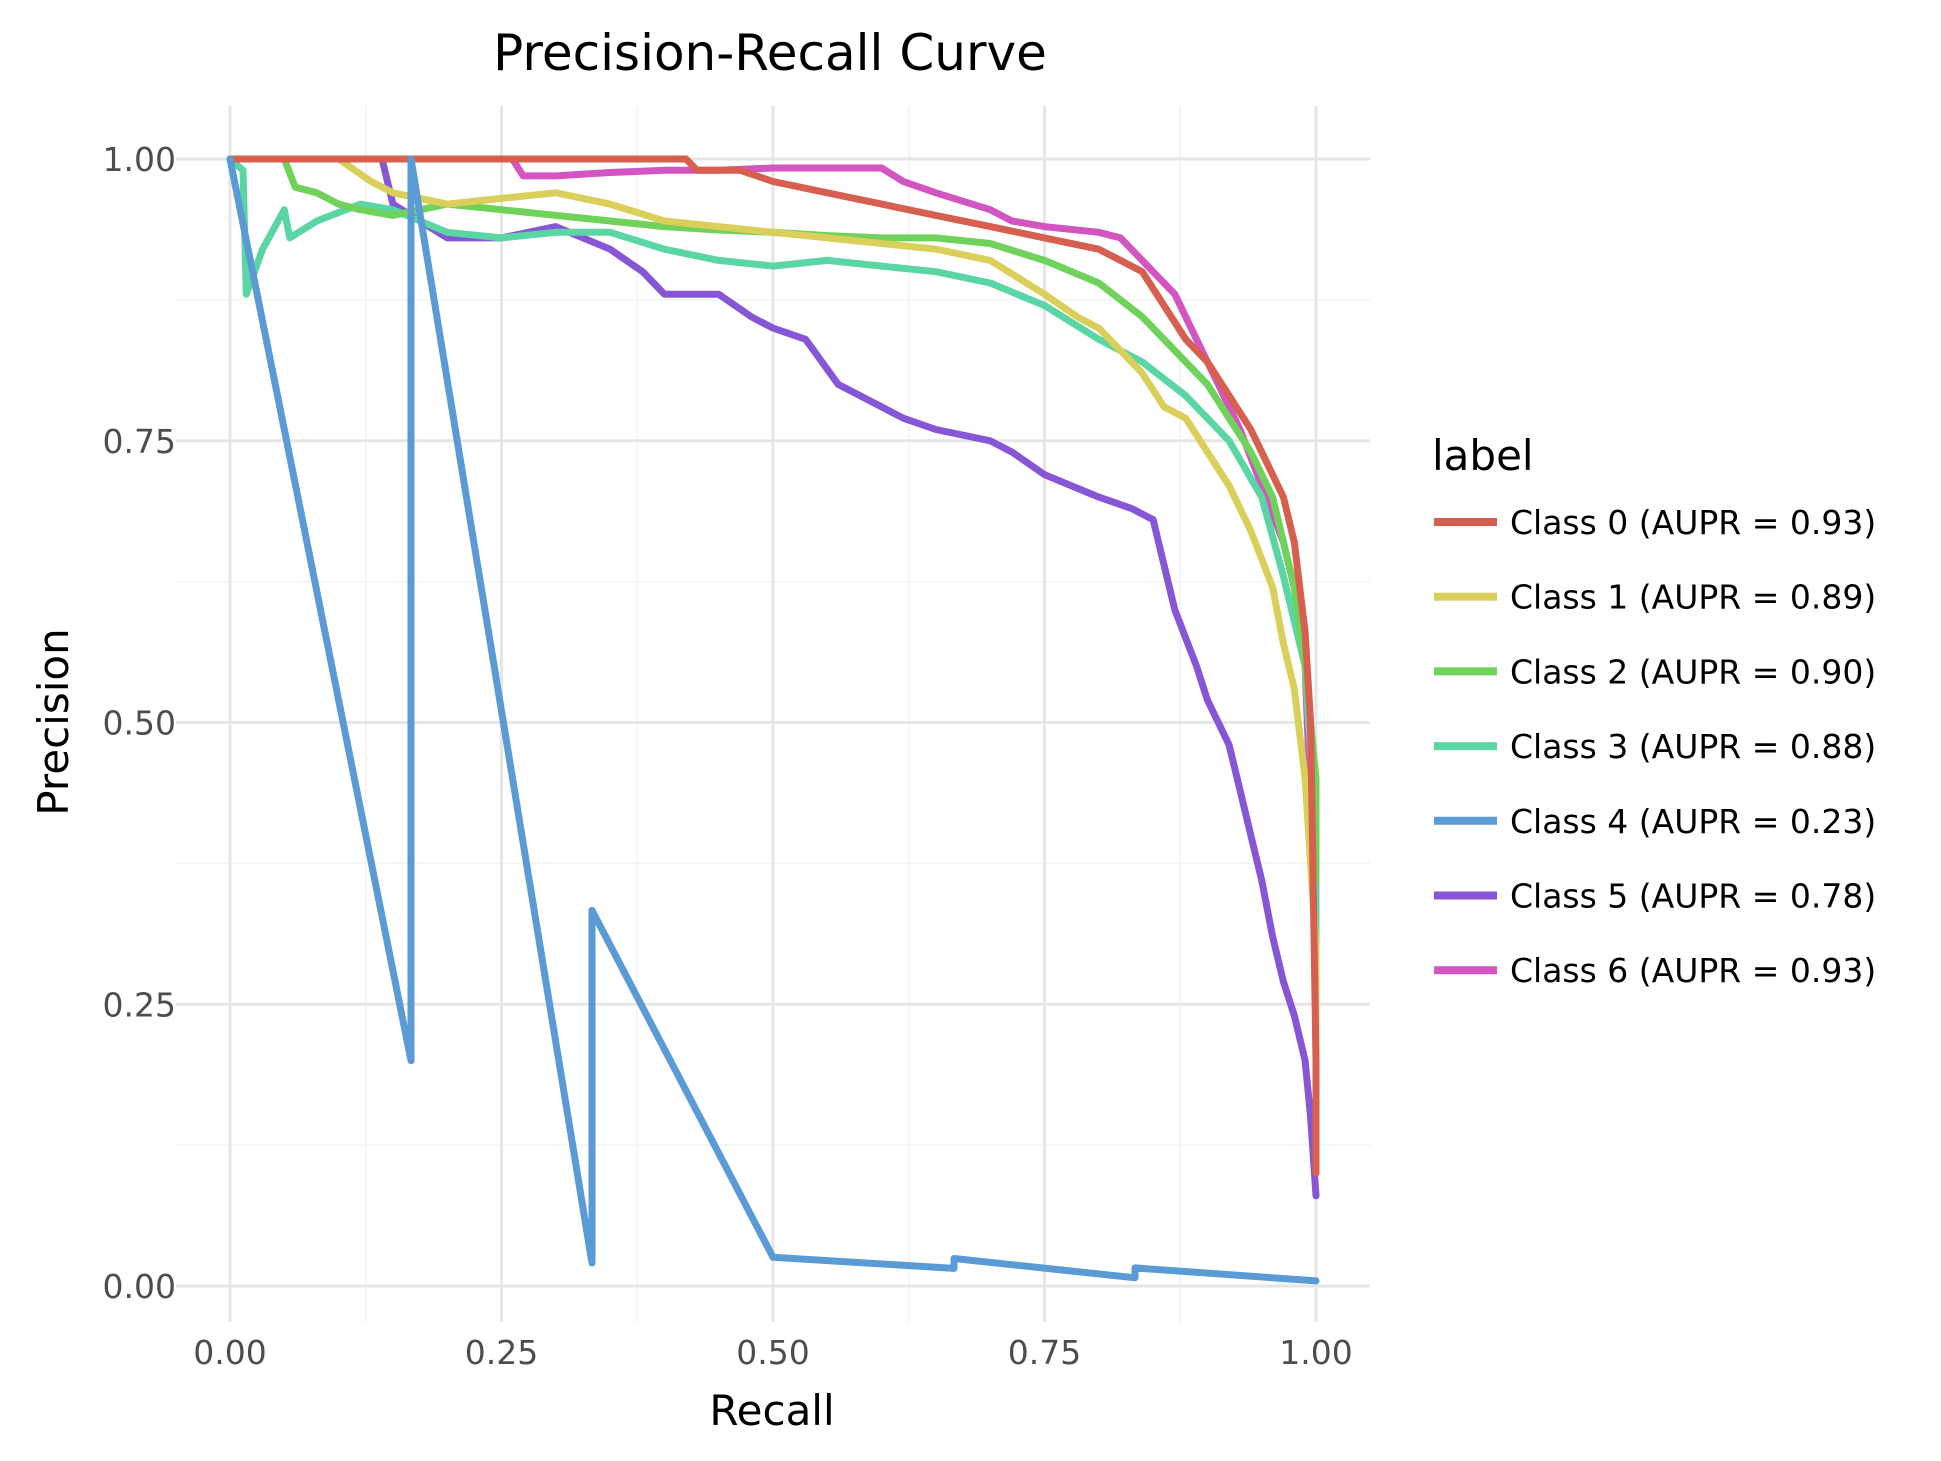 The image size is (1941, 1461). I want to click on x-tick-label: 0.75, so click(1044, 1352).